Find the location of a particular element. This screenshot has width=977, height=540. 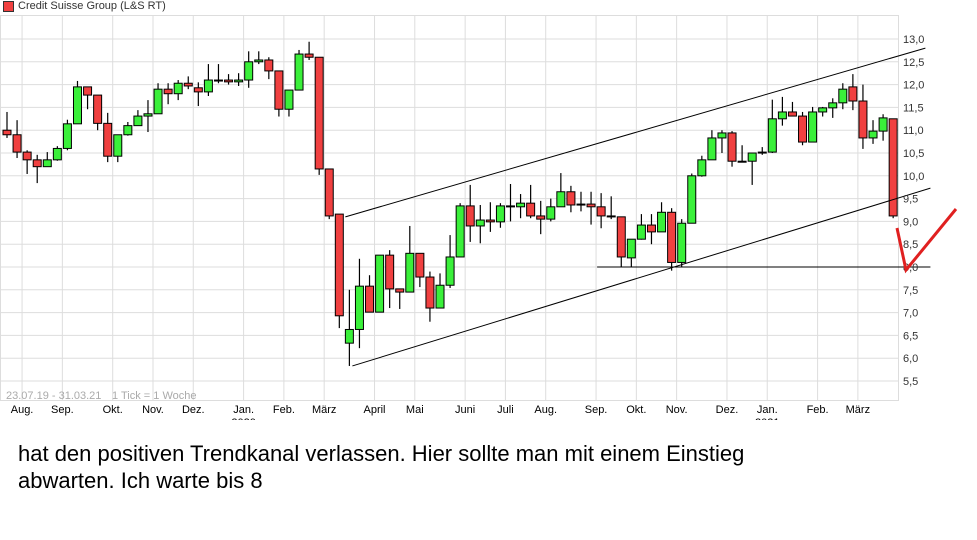

y-tick-label: 6,5 is located at coordinates (910, 336).